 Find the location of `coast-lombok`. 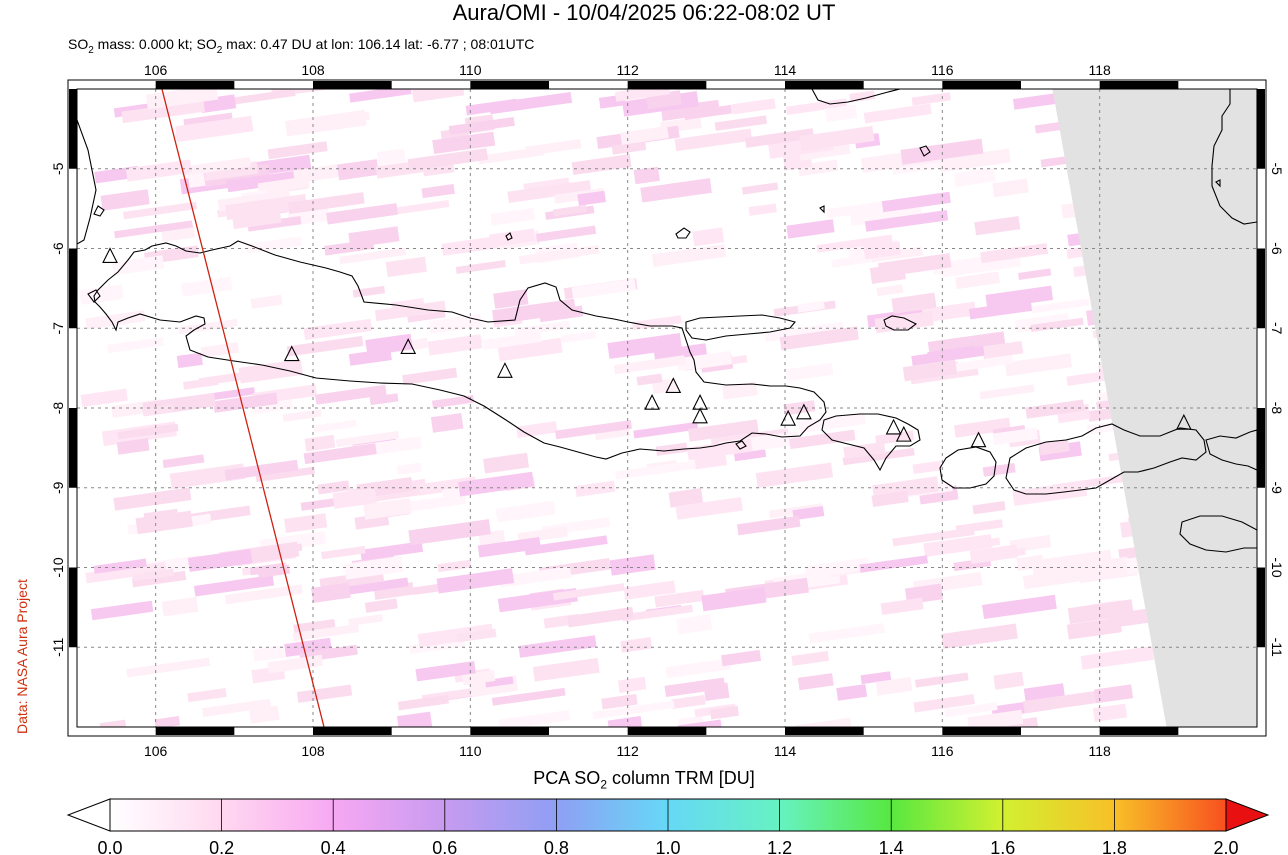

coast-lombok is located at coordinates (968, 467).